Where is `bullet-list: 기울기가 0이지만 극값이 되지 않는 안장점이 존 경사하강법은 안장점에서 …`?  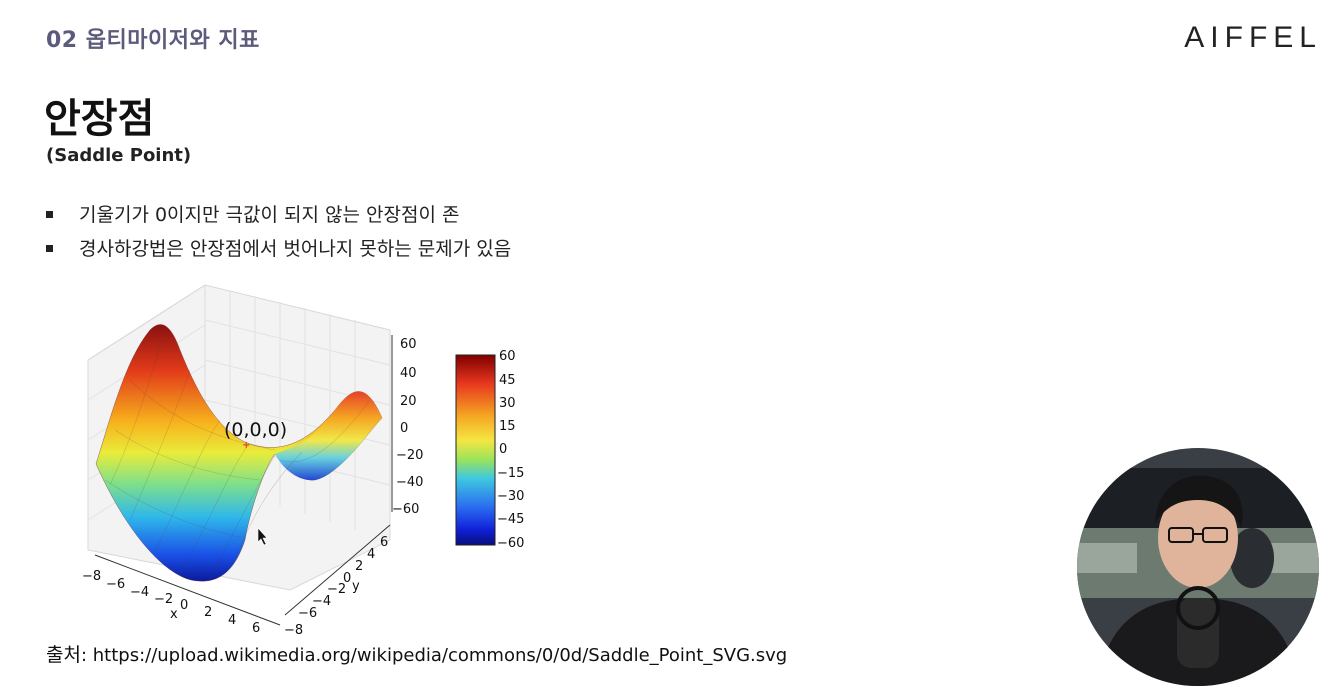
bullet-list: 기울기가 0이지만 극값이 되지 않는 안장점이 존 경사하강법은 안장점에서 … is located at coordinates (278, 232).